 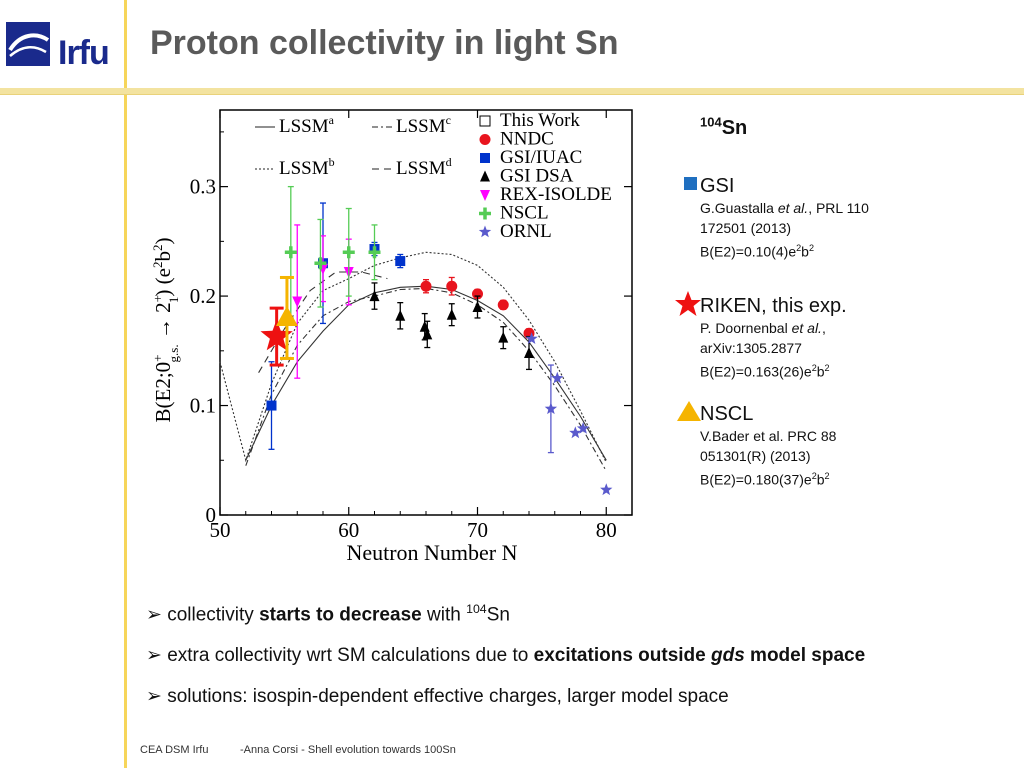 I want to click on riken-star-icon, so click(x=688, y=303).